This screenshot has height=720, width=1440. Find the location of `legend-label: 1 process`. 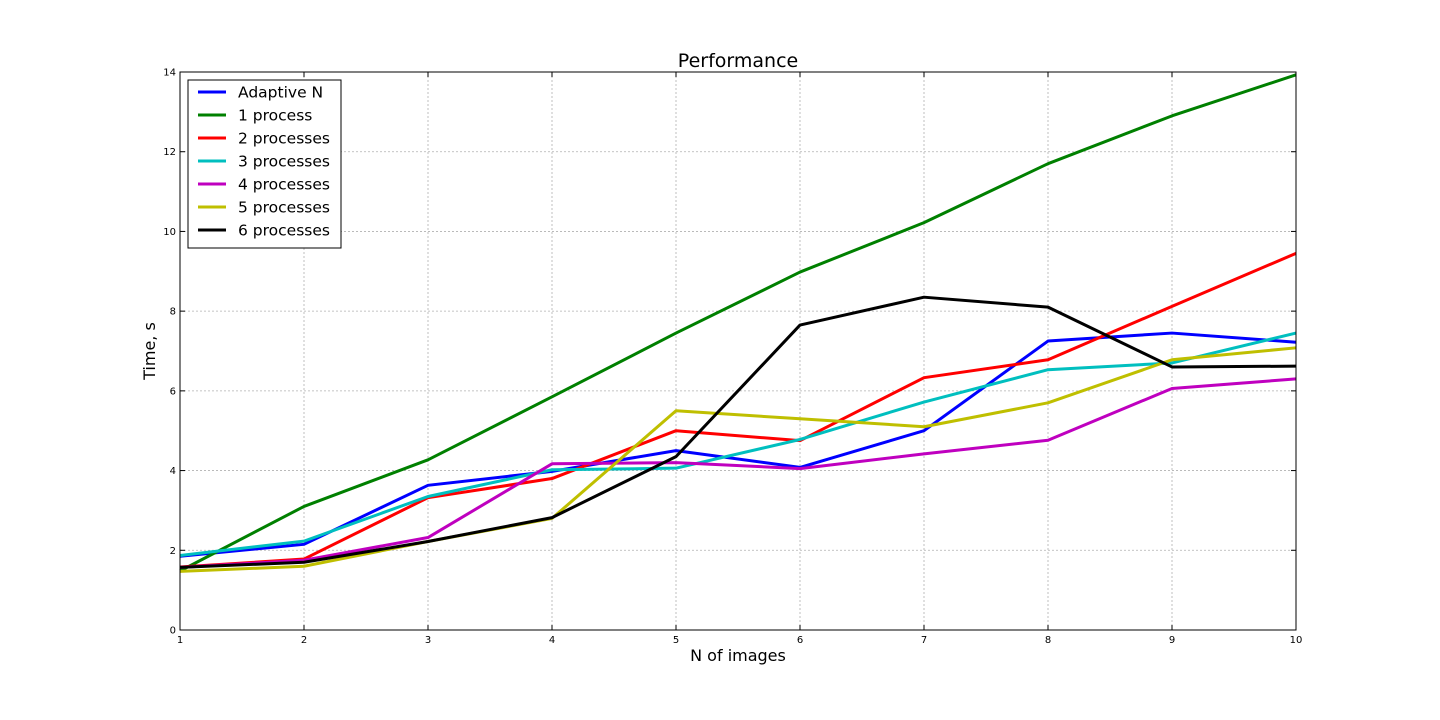

legend-label: 1 process is located at coordinates (275, 116).